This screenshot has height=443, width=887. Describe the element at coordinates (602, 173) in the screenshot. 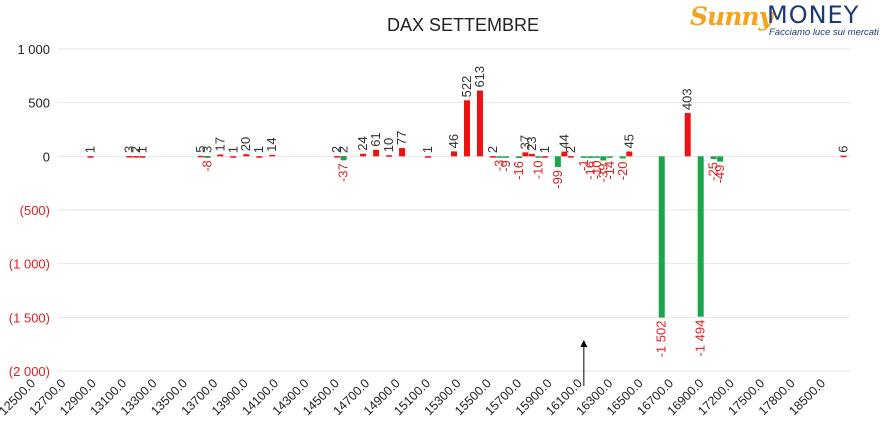

I see `data-label: -39` at that location.